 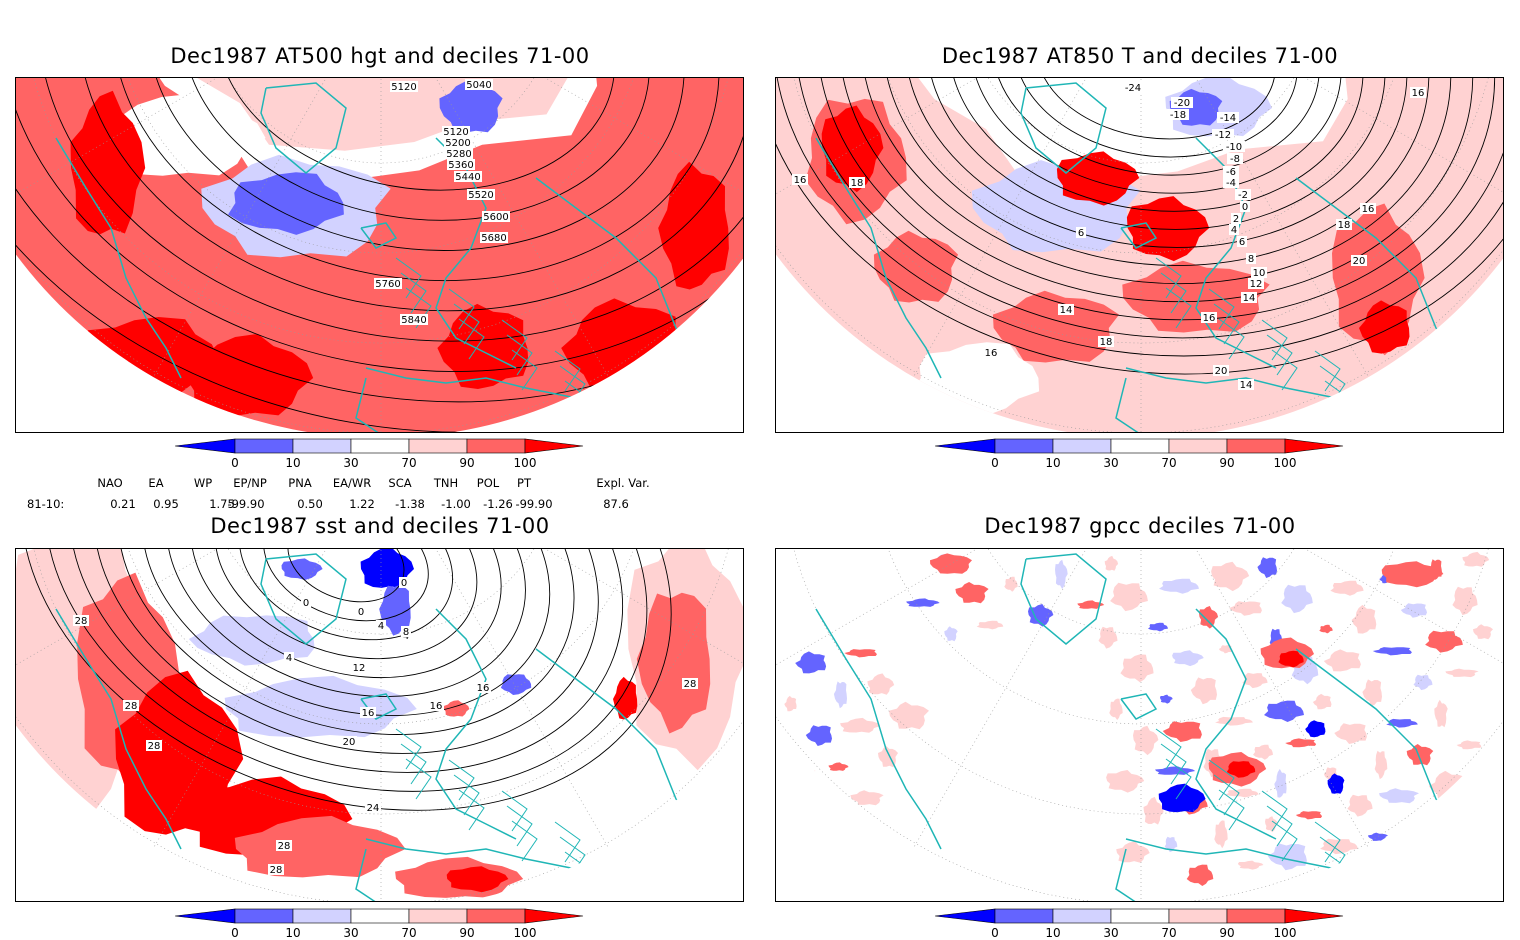 I want to click on contour-label: 12, so click(x=1256, y=284).